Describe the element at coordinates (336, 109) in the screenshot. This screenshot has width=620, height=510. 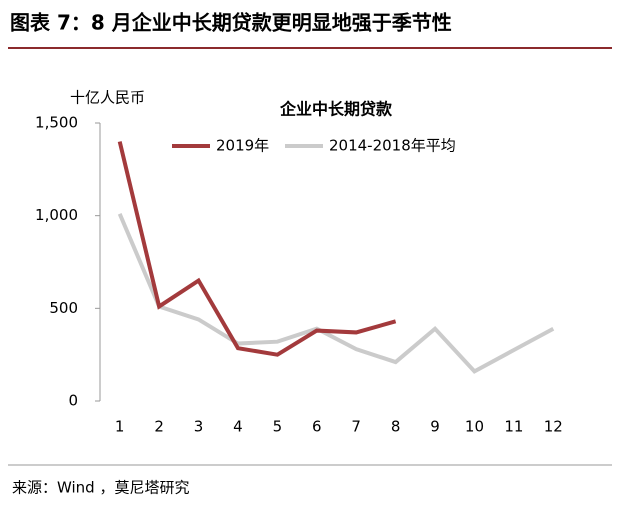
I see `chart-subtitle: 企业中长期贷款` at that location.